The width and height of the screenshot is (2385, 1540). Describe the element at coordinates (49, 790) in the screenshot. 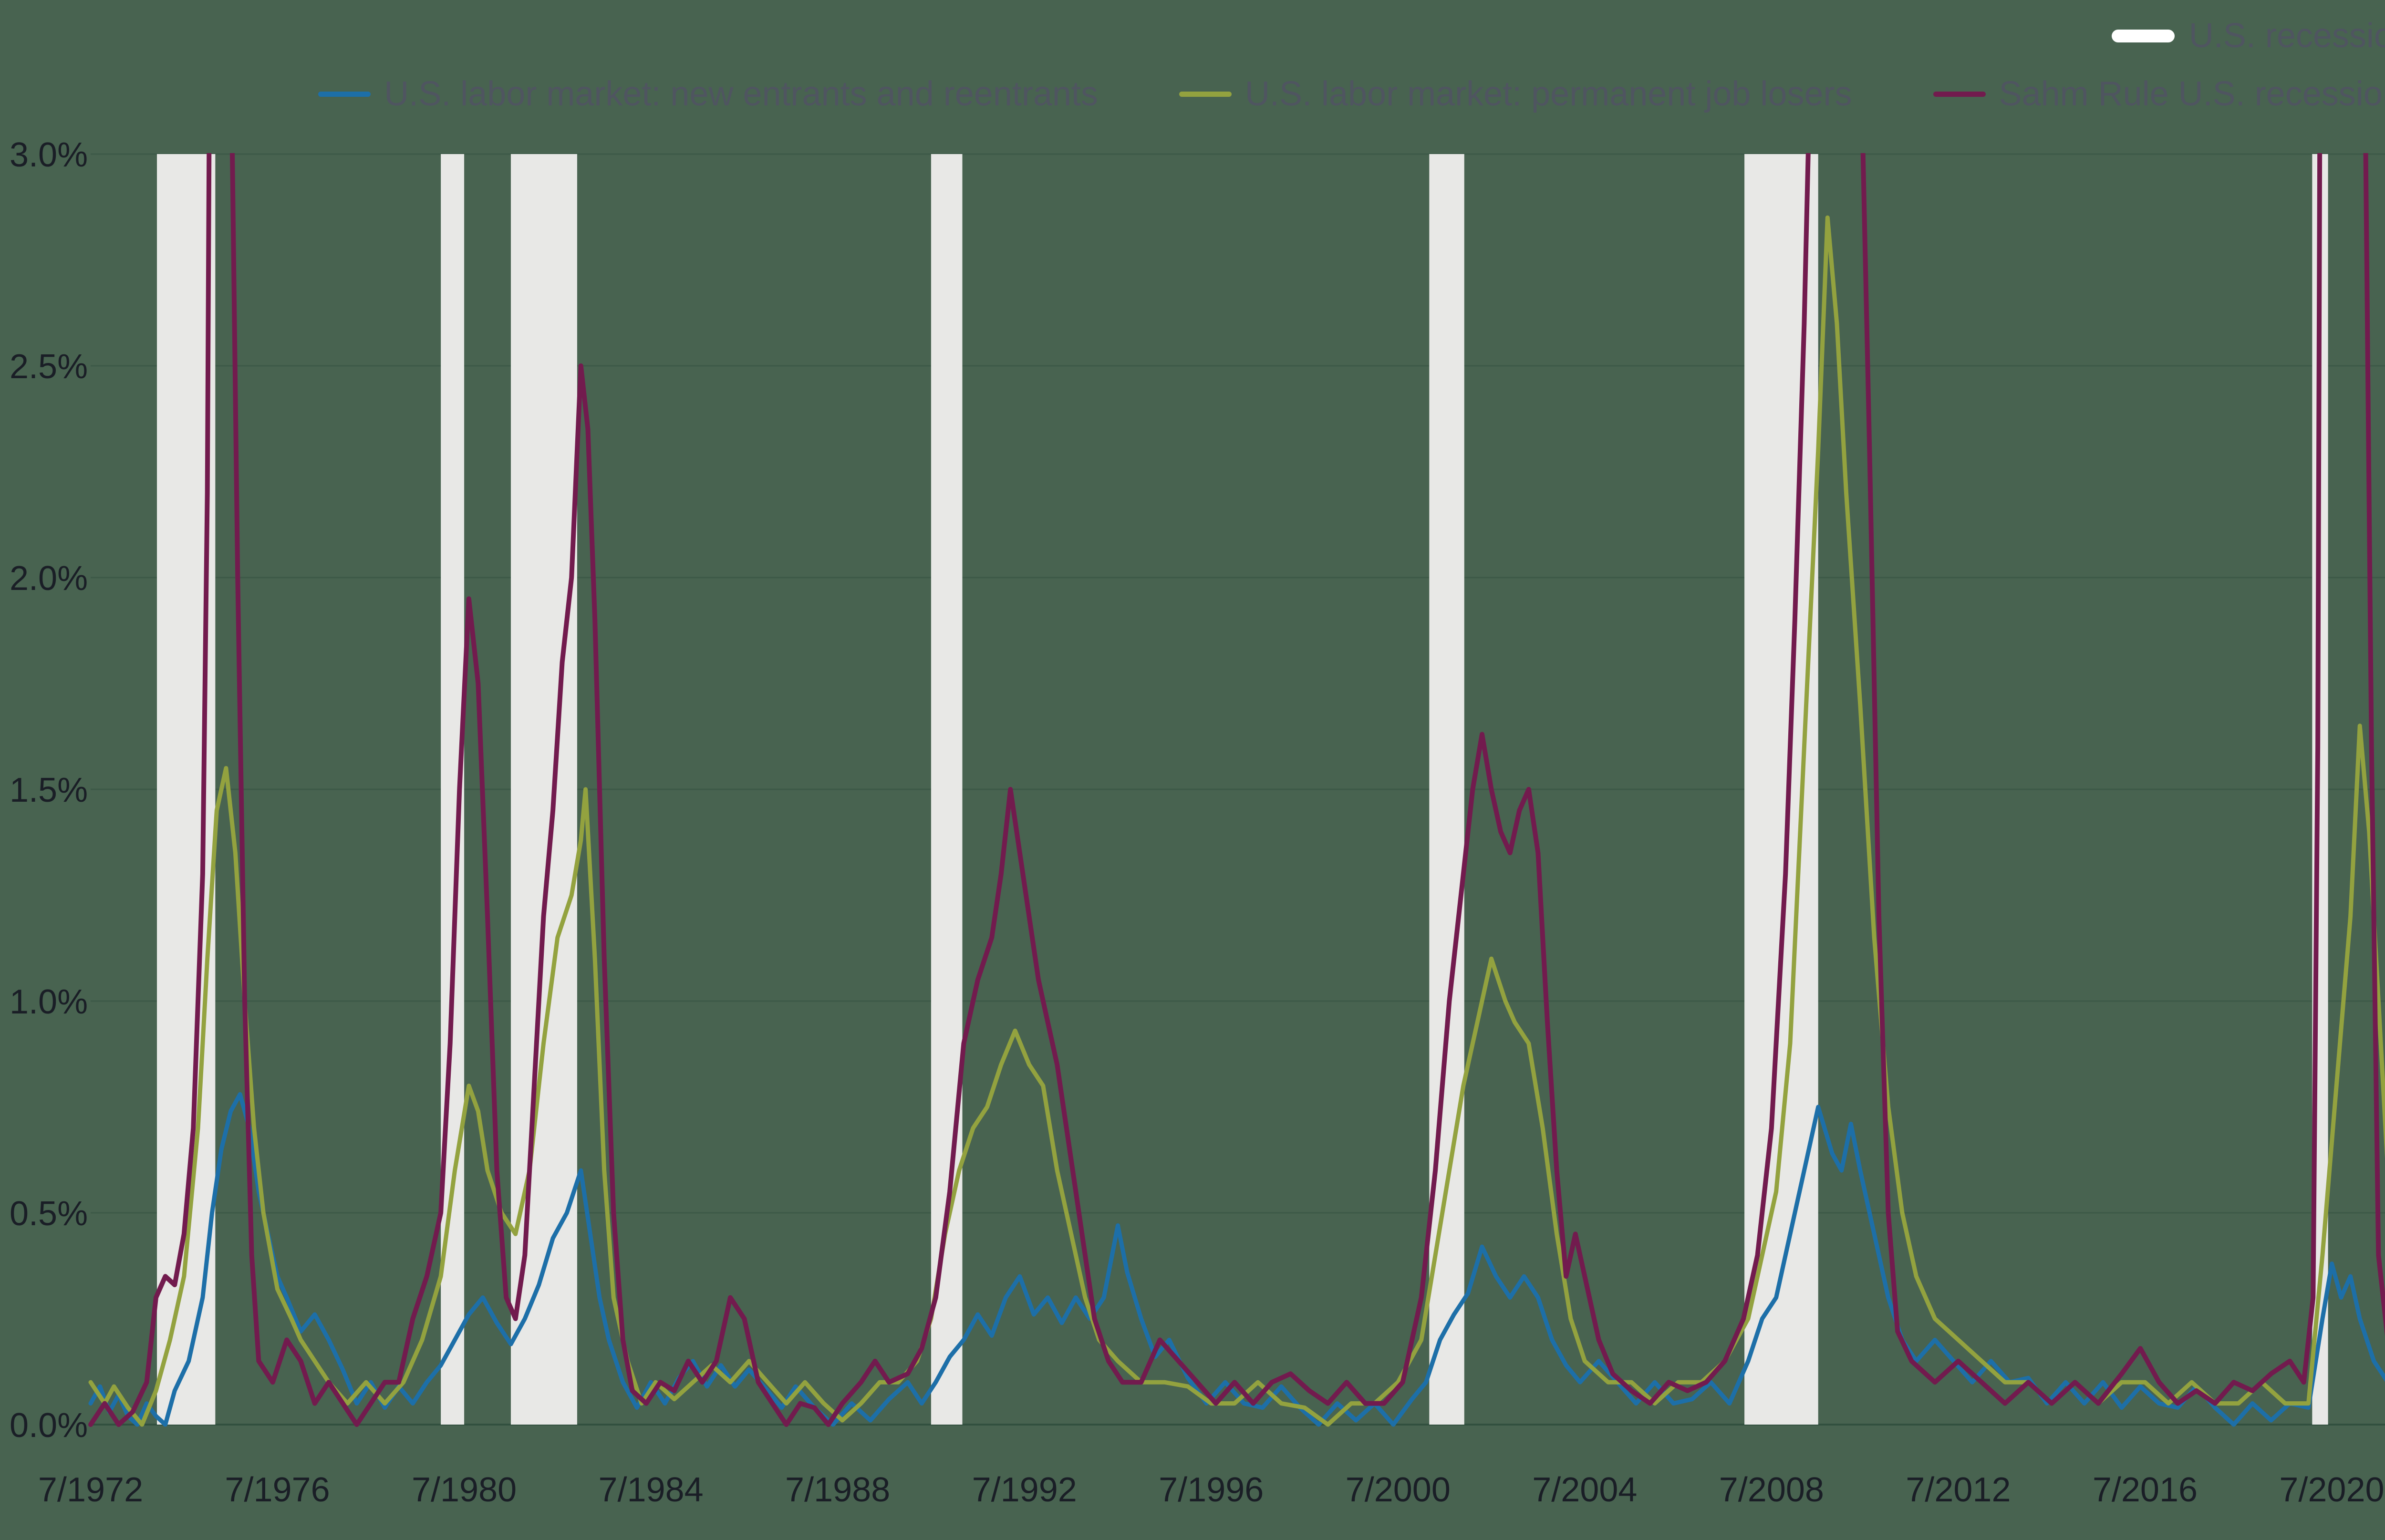

I see `y-tick-label: 1.5%` at that location.